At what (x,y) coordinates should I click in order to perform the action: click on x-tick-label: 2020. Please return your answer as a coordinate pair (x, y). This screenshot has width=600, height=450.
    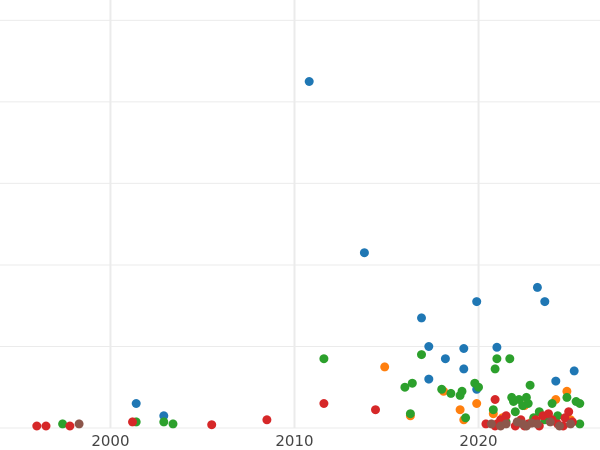
    Looking at the image, I should click on (478, 441).